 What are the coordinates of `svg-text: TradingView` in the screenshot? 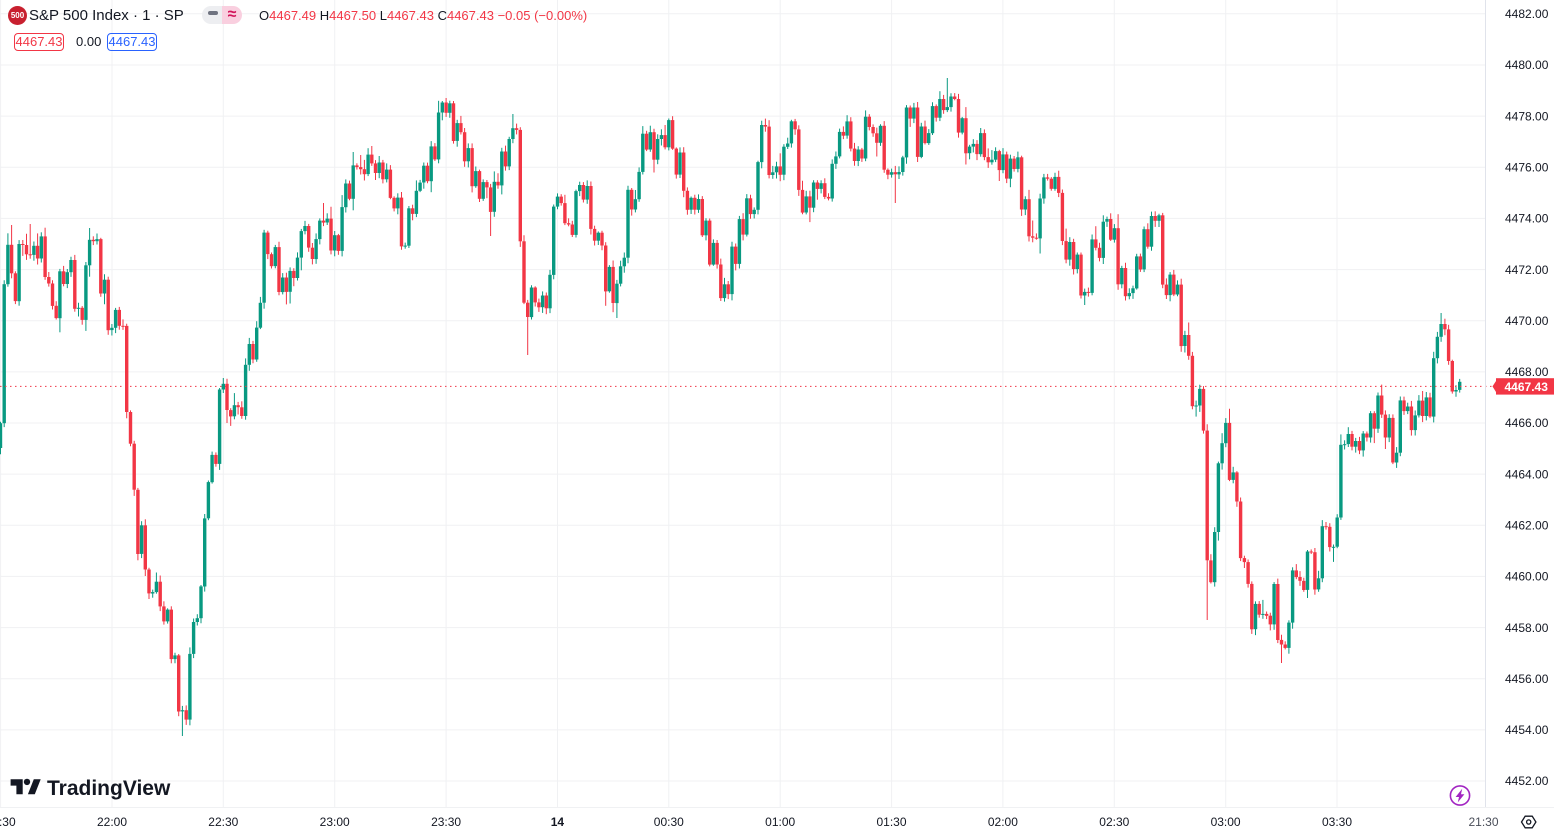 It's located at (109, 788).